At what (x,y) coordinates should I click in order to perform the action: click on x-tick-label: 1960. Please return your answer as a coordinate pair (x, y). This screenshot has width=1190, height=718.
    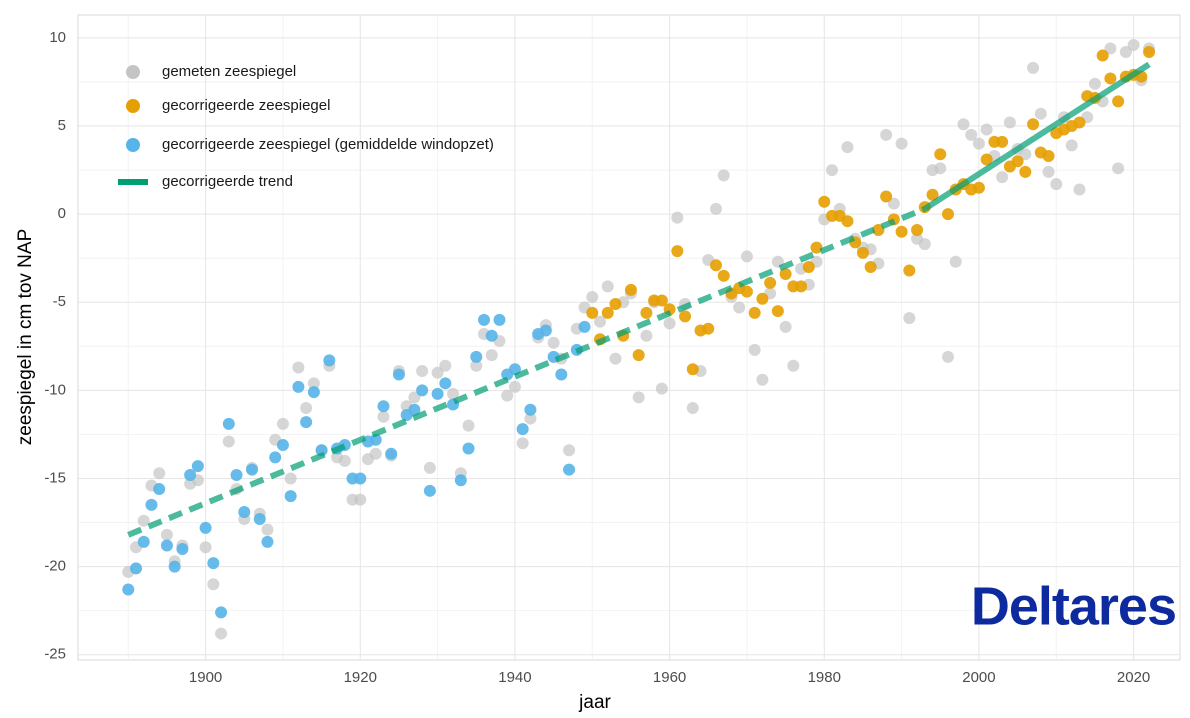
    Looking at the image, I should click on (669, 677).